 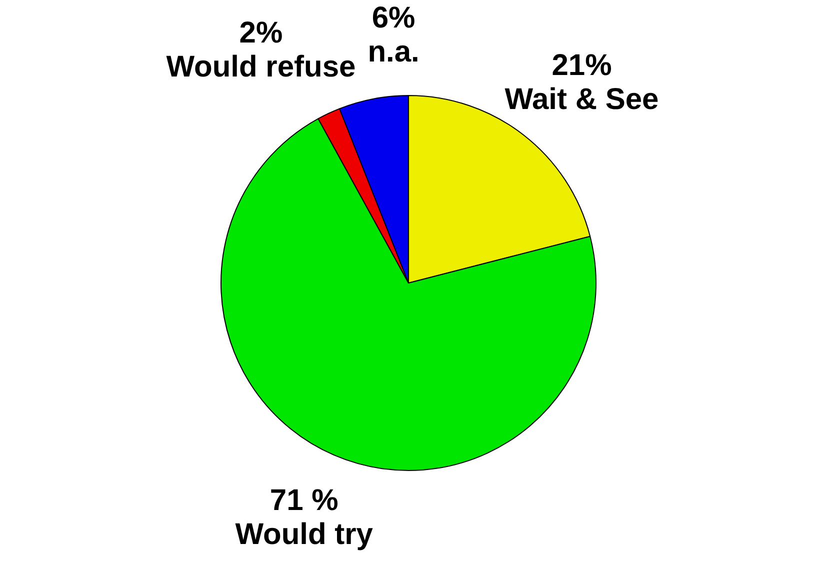 What do you see at coordinates (394, 51) in the screenshot?
I see `slice-label: n.a.` at bounding box center [394, 51].